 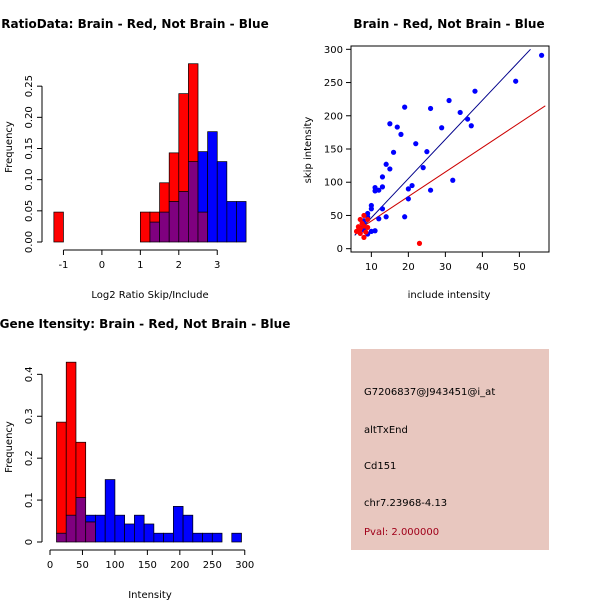 I want to click on probe-id: G7206837@J943451@i_at, so click(x=430, y=392).